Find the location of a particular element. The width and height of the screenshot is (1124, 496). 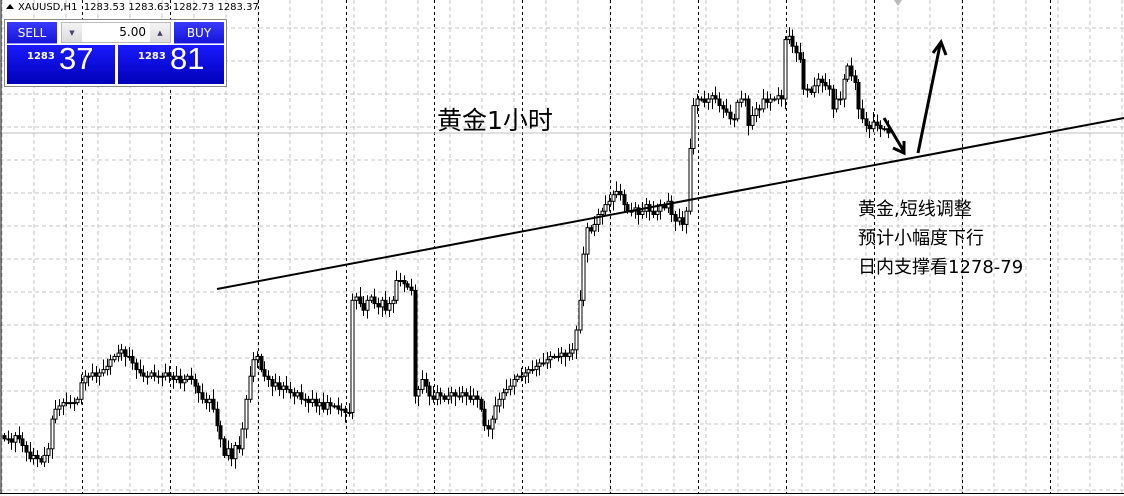

shift-marker-icon is located at coordinates (898, 3).